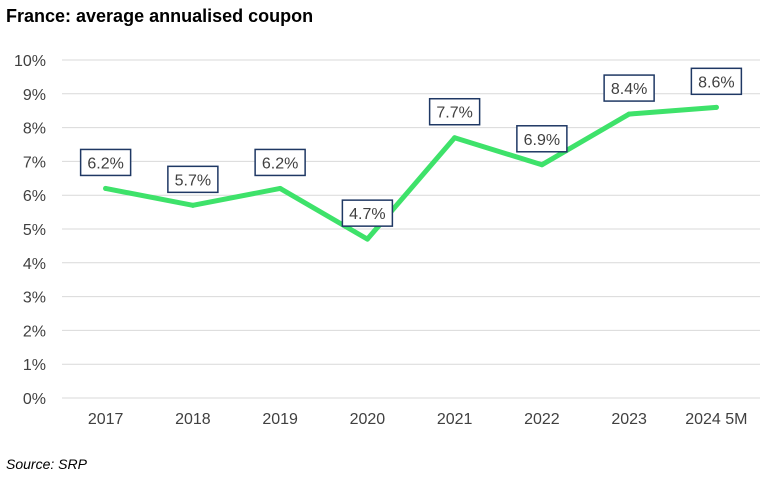  I want to click on data-label: 5.7%, so click(193, 180).